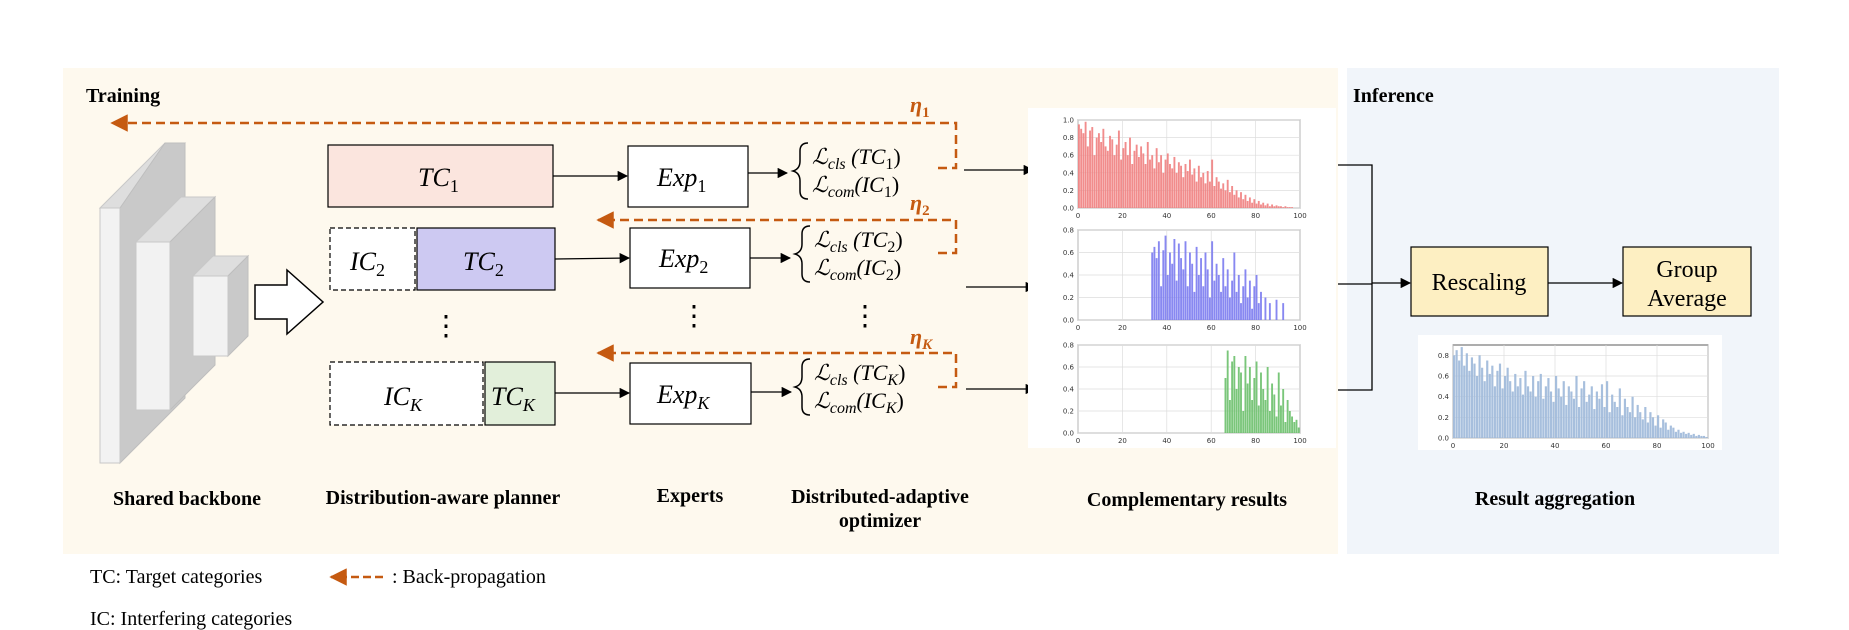 Image resolution: width=1849 pixels, height=630 pixels. What do you see at coordinates (694, 315) in the screenshot?
I see `experts-ellipsis: ⋮` at bounding box center [694, 315].